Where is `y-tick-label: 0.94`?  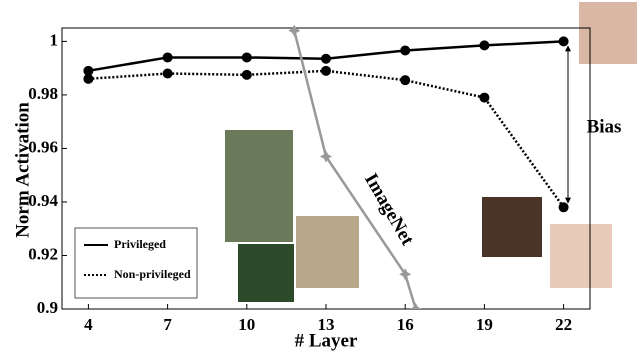 y-tick-label: 0.94 is located at coordinates (43, 200).